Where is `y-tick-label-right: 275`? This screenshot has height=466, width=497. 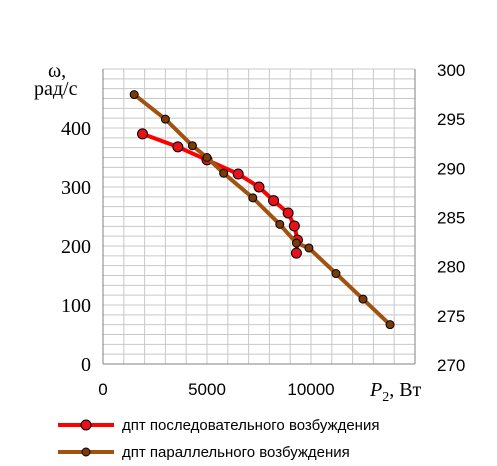
y-tick-label-right: 275 is located at coordinates (451, 316).